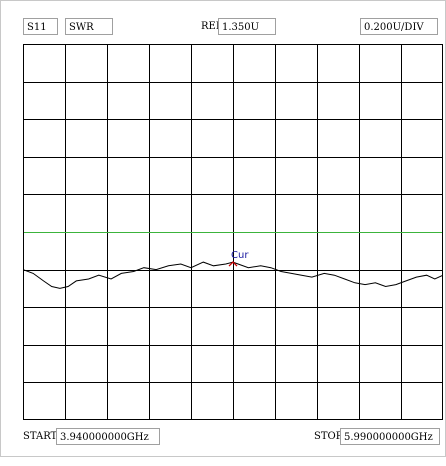 The width and height of the screenshot is (446, 466). I want to click on cursor-marker, so click(233, 264).